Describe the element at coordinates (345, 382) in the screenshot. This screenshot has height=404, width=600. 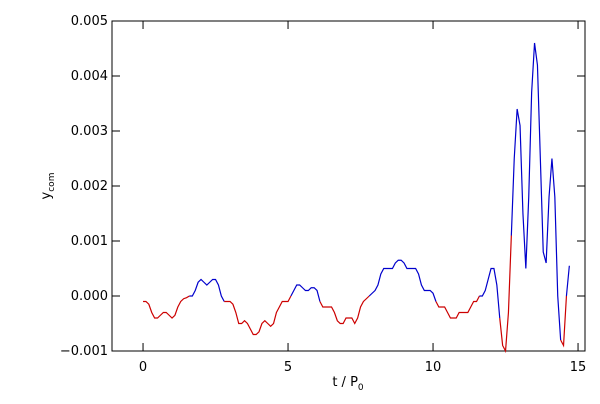
I see `x-label-main: t / P` at that location.